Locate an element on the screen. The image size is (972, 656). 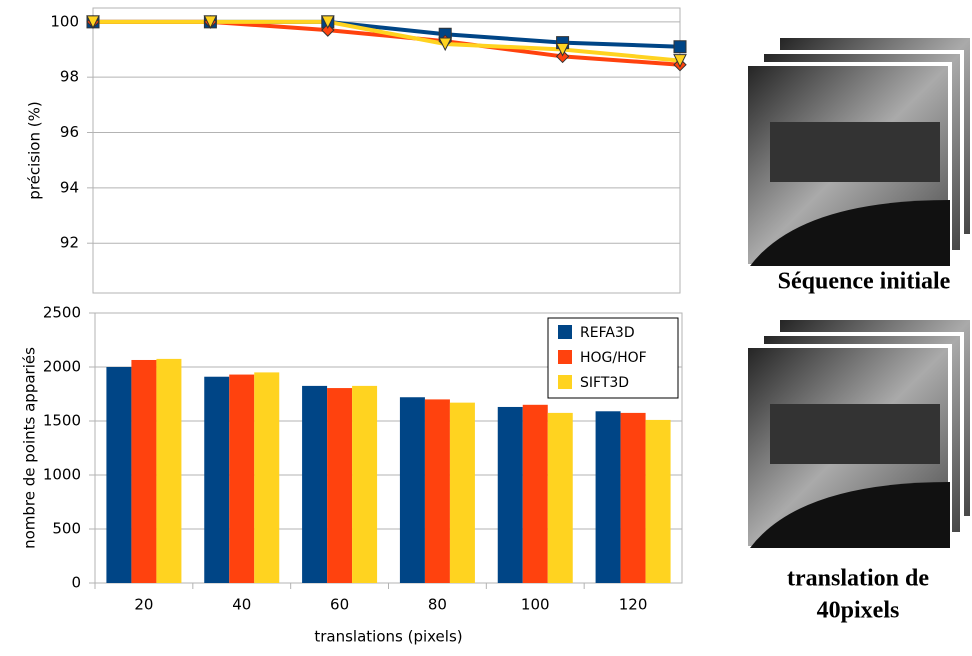
line is located at coordinates (387, 41).